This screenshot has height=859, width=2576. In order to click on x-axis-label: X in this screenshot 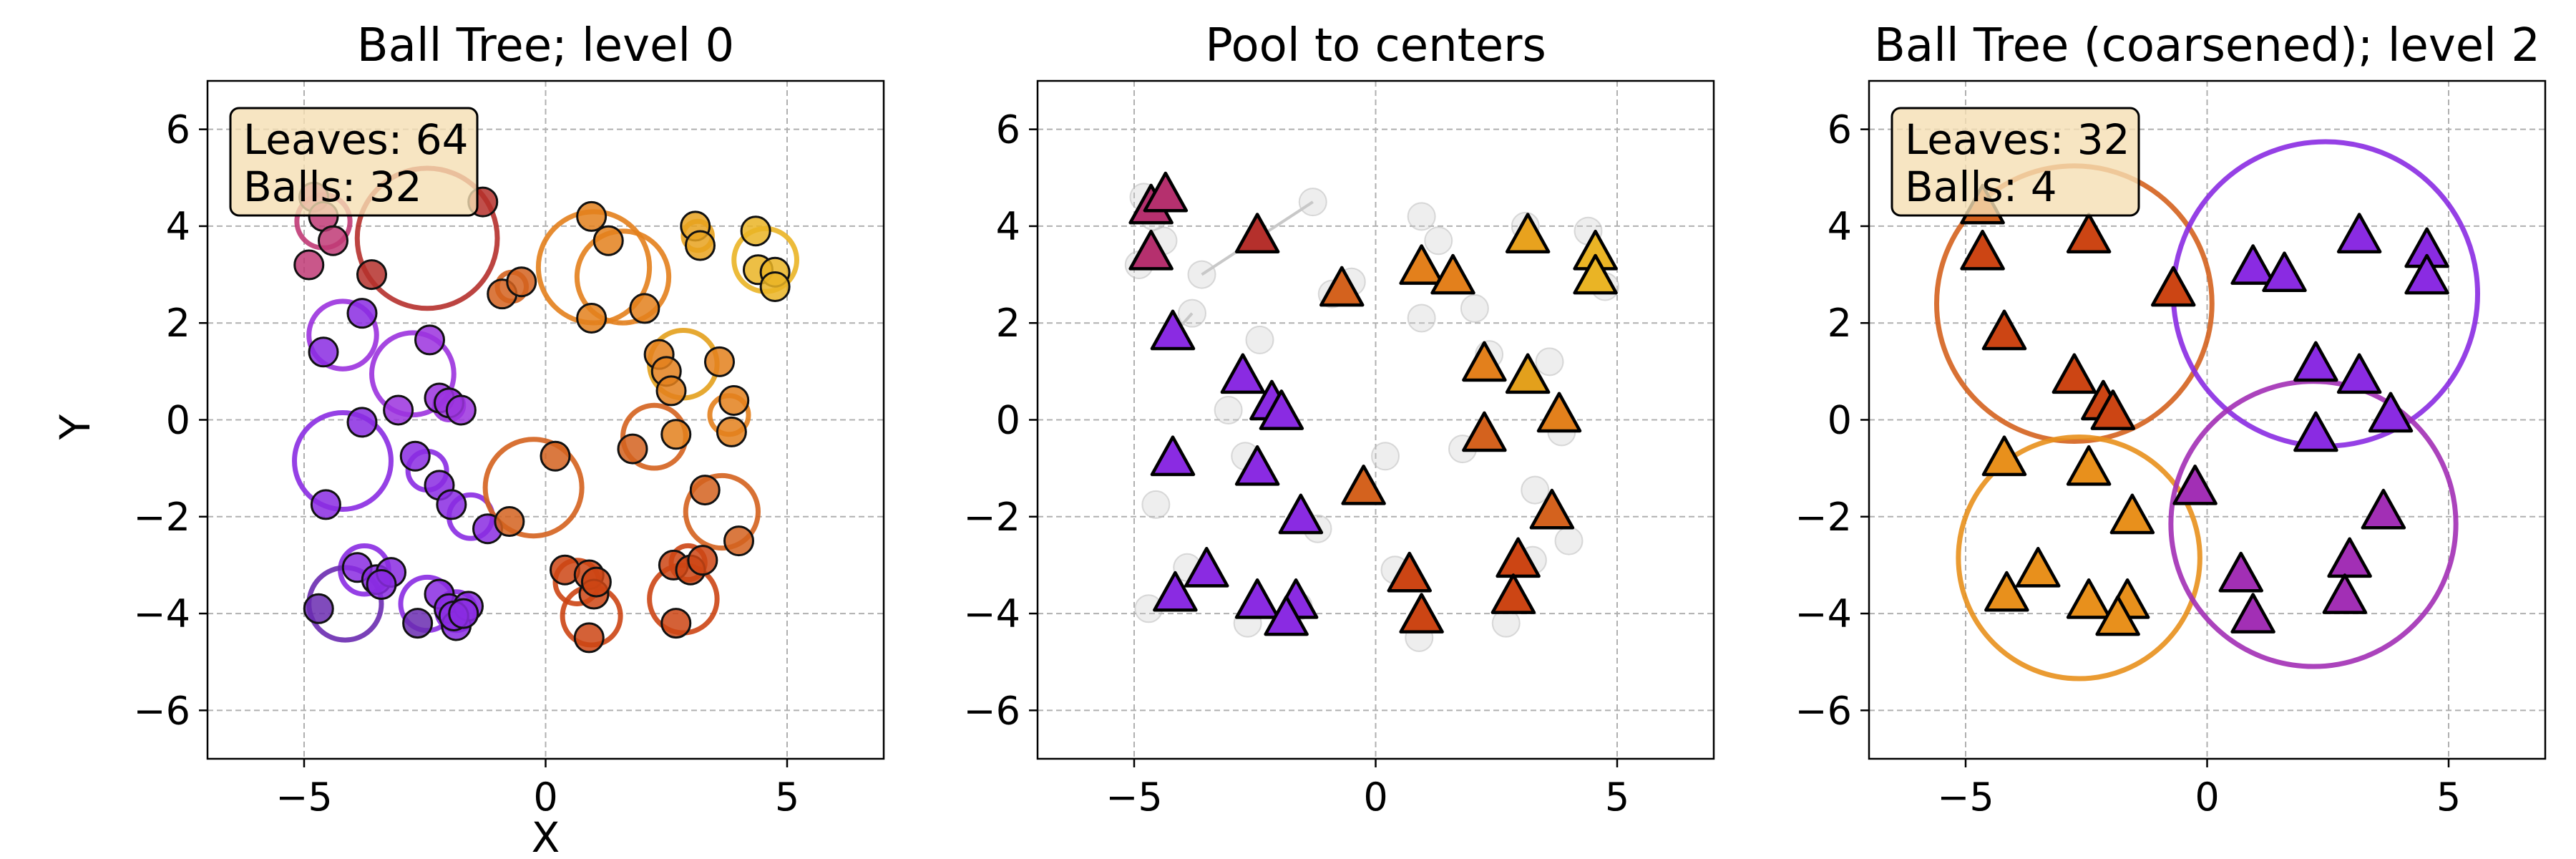, I will do `click(546, 836)`.